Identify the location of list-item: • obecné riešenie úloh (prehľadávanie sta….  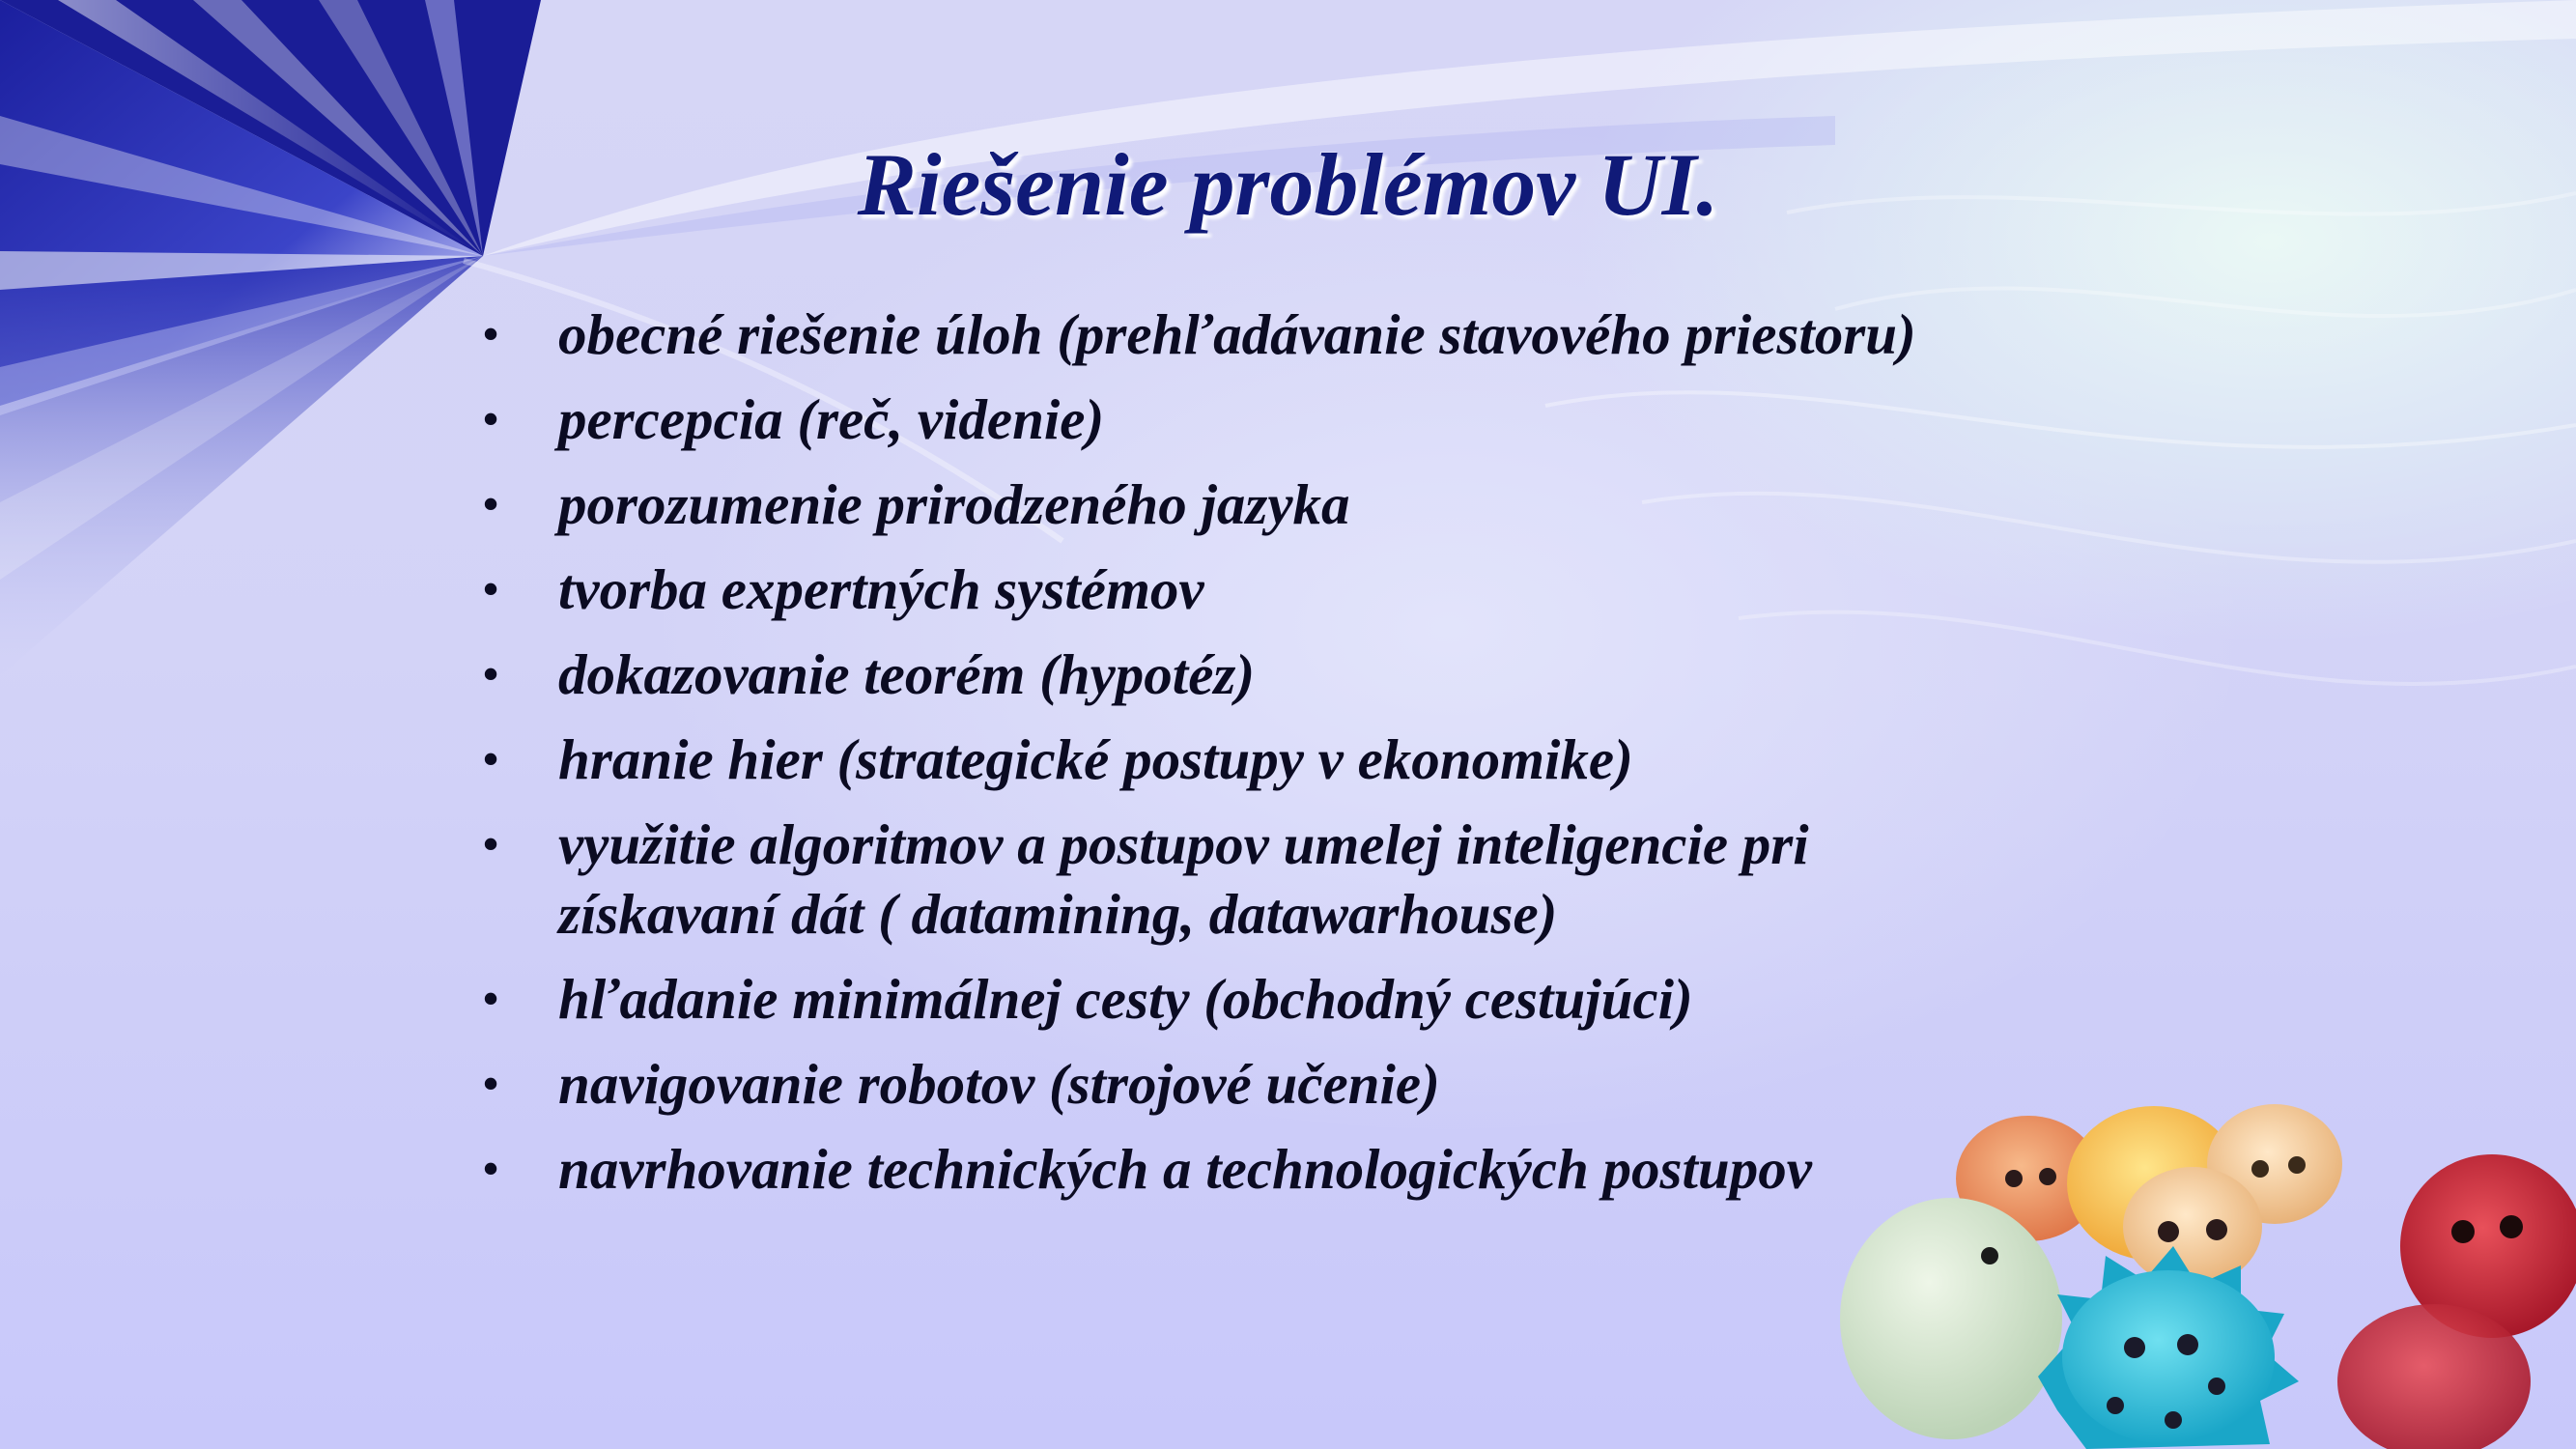
(1236, 334).